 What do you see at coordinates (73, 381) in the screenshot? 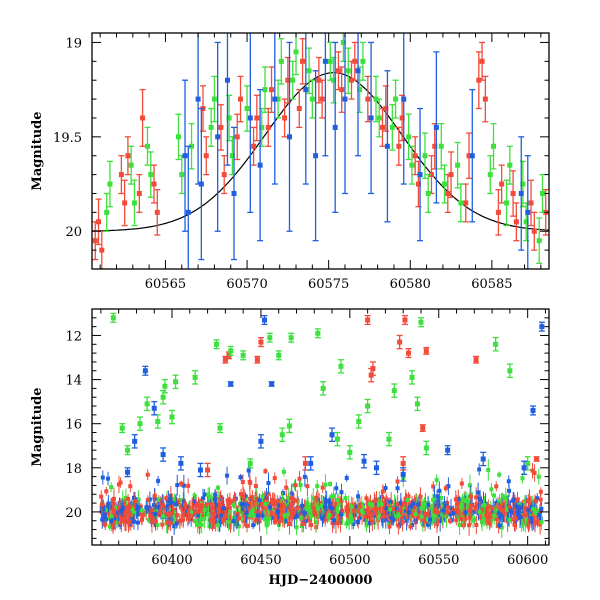
I see `y-tick-label: 14` at bounding box center [73, 381].